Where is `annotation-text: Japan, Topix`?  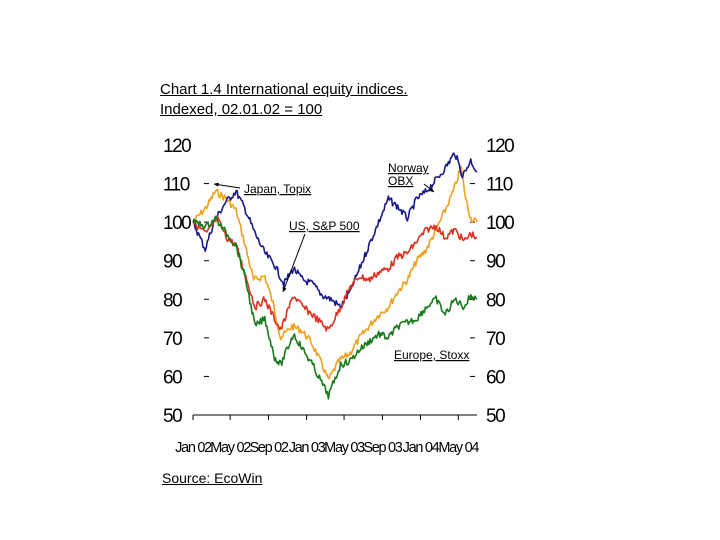 annotation-text: Japan, Topix is located at coordinates (277, 189).